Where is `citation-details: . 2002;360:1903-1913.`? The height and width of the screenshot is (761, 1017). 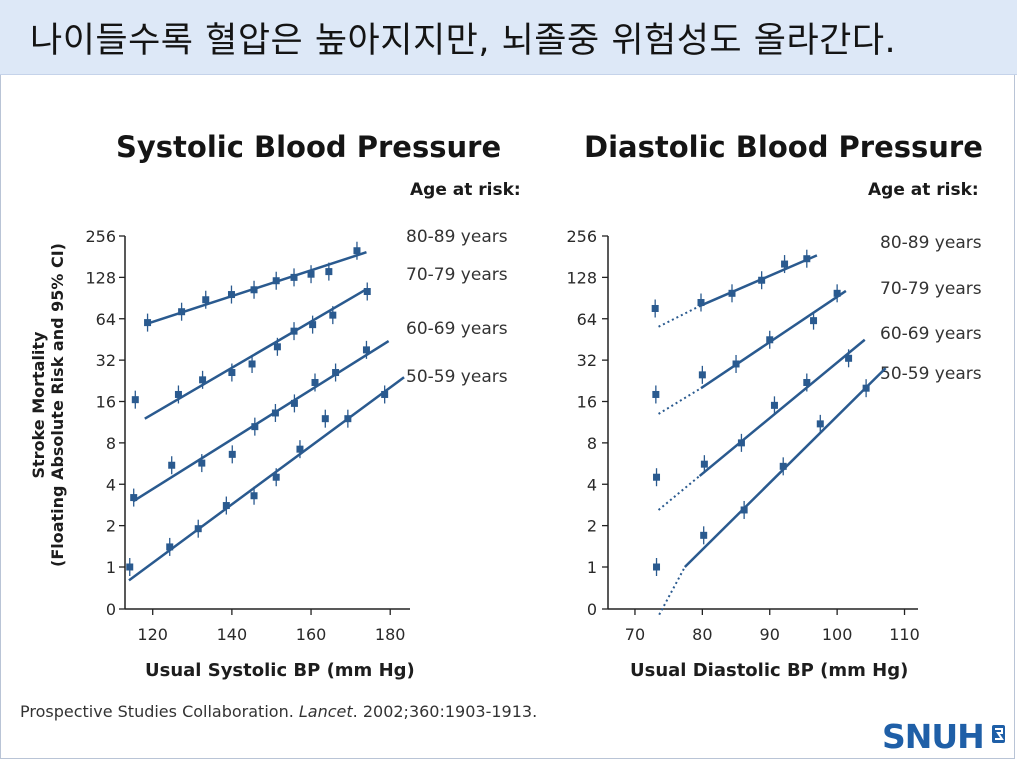 citation-details: . 2002;360:1903-1913. is located at coordinates (445, 711).